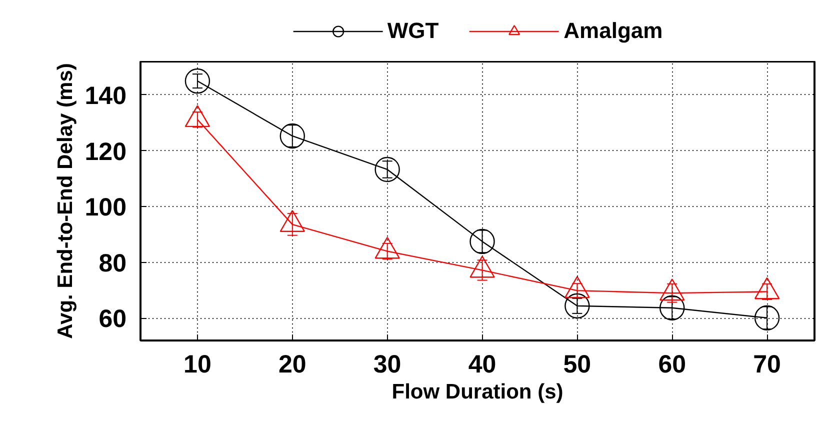 This screenshot has width=817, height=432. Describe the element at coordinates (413, 31) in the screenshot. I see `legend-label: WGT` at that location.